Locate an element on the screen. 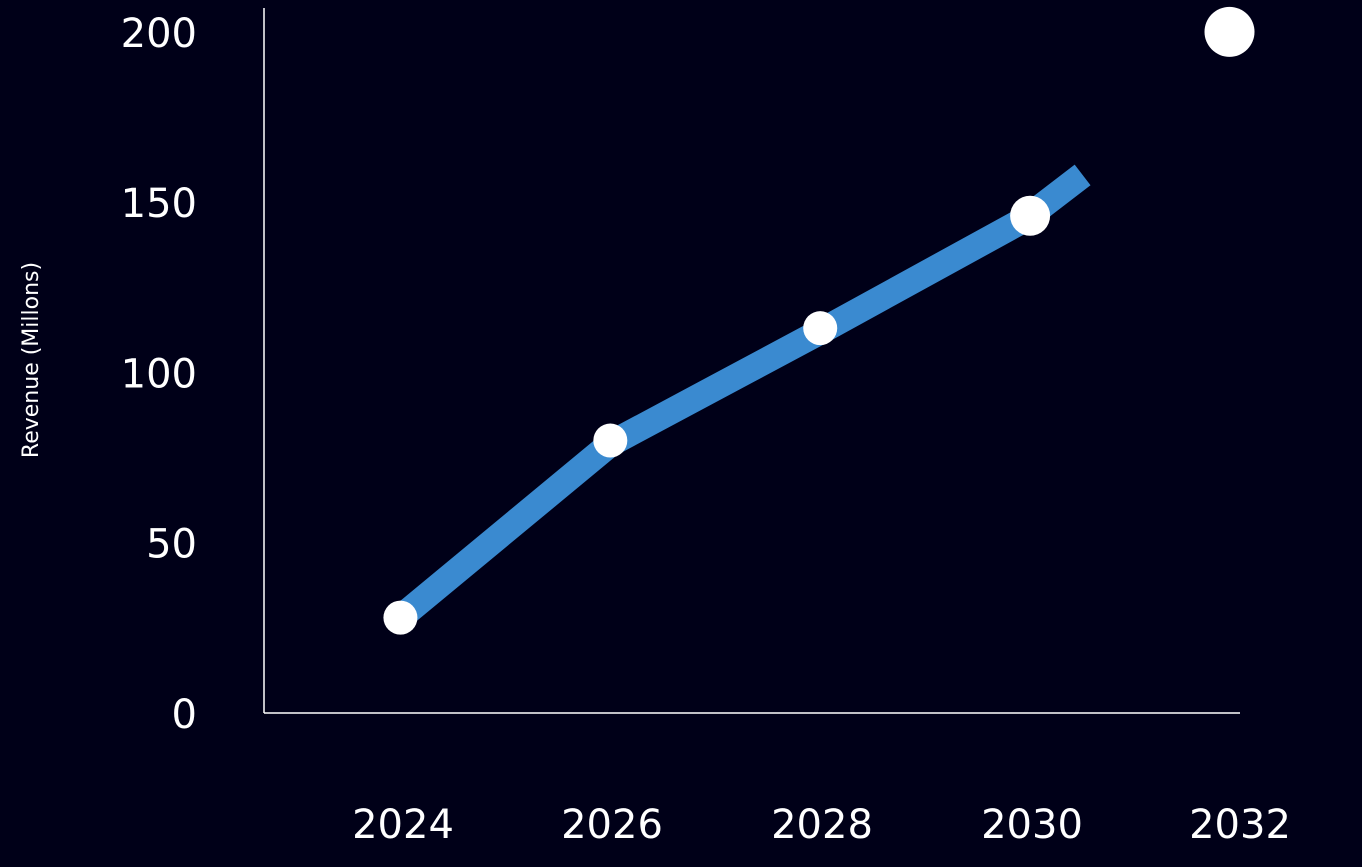 The height and width of the screenshot is (867, 1362). y-axis-title: Revenue (Millons) is located at coordinates (31, 360).